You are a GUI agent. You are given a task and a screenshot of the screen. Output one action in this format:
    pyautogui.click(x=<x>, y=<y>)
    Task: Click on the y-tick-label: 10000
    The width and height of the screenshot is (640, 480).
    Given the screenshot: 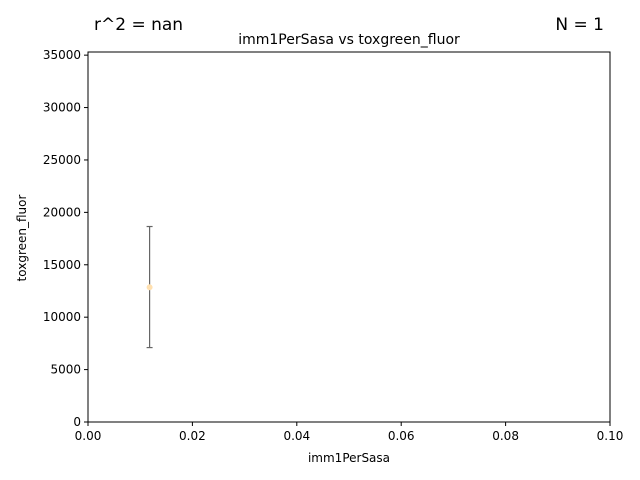 What is the action you would take?
    pyautogui.click(x=62, y=317)
    